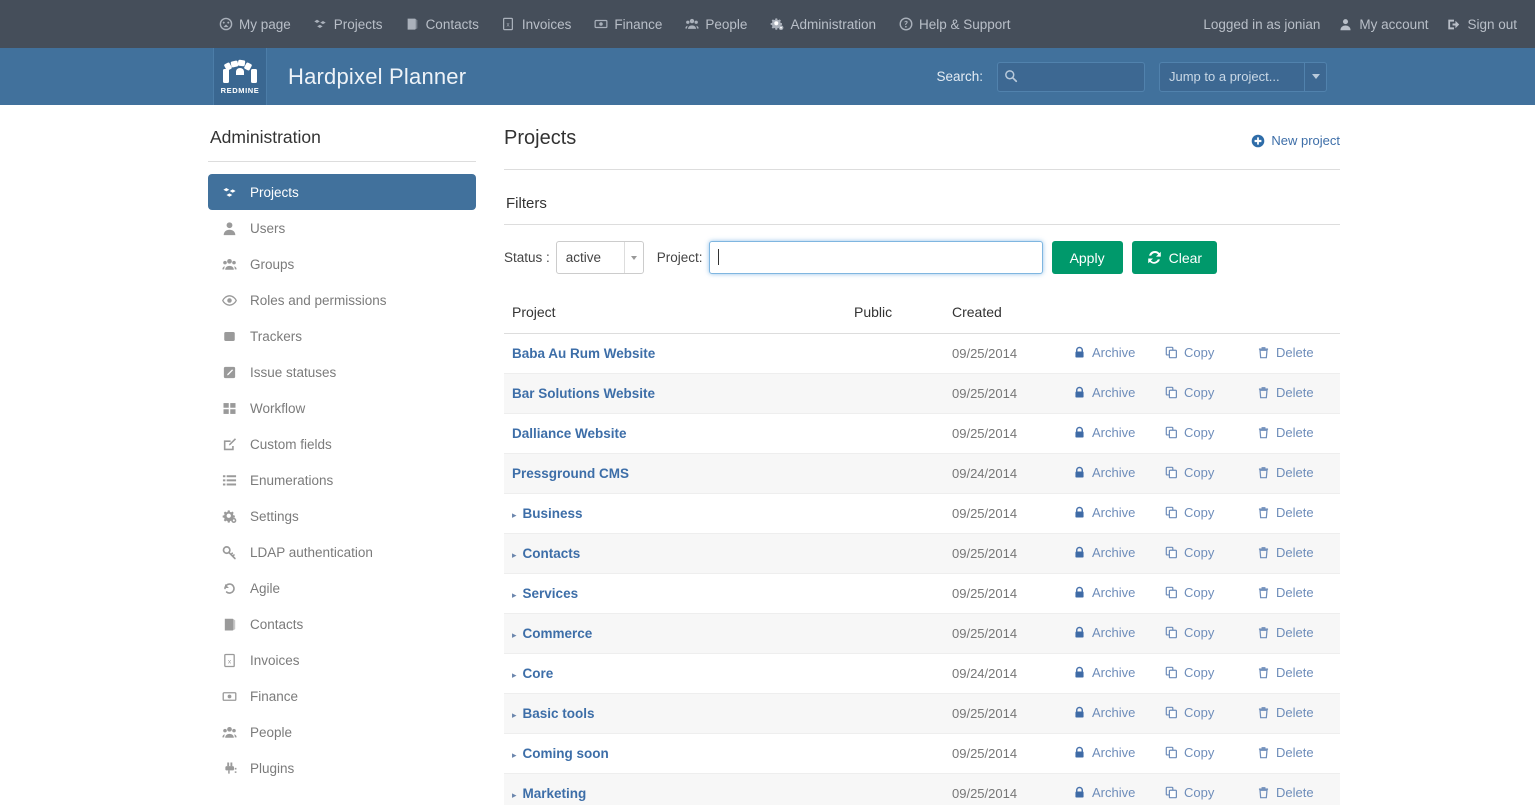  I want to click on project-link: Services, so click(550, 593).